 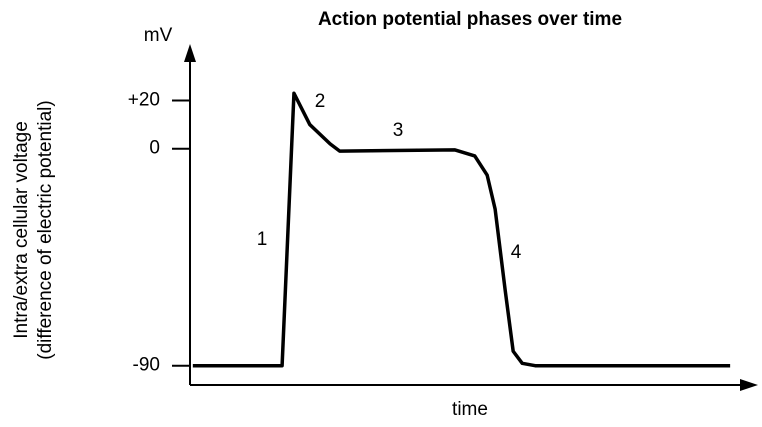 I want to click on chart-title: Action potential phases over time, so click(x=470, y=19).